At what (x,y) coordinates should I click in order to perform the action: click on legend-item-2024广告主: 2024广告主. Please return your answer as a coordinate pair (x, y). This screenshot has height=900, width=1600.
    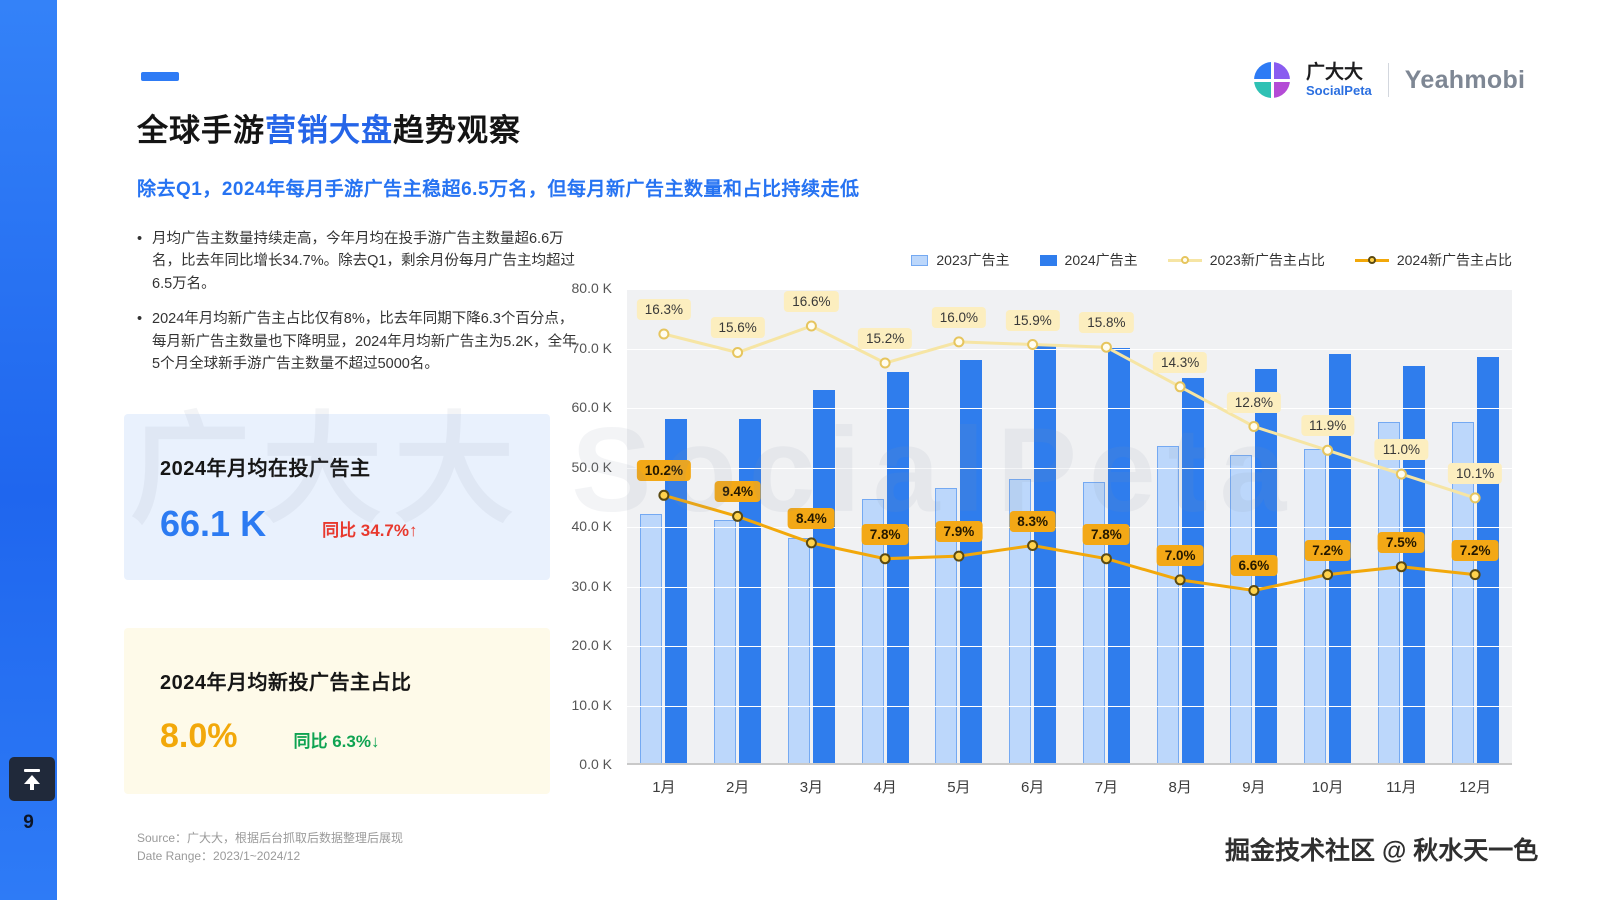
    Looking at the image, I should click on (1088, 260).